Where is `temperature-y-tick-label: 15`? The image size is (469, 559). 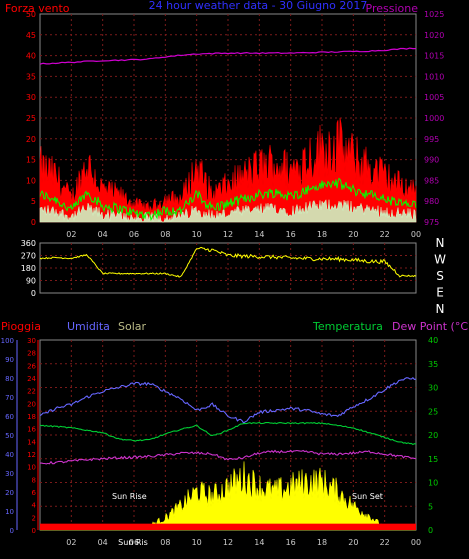 temperature-y-tick-label: 15 is located at coordinates (433, 459).